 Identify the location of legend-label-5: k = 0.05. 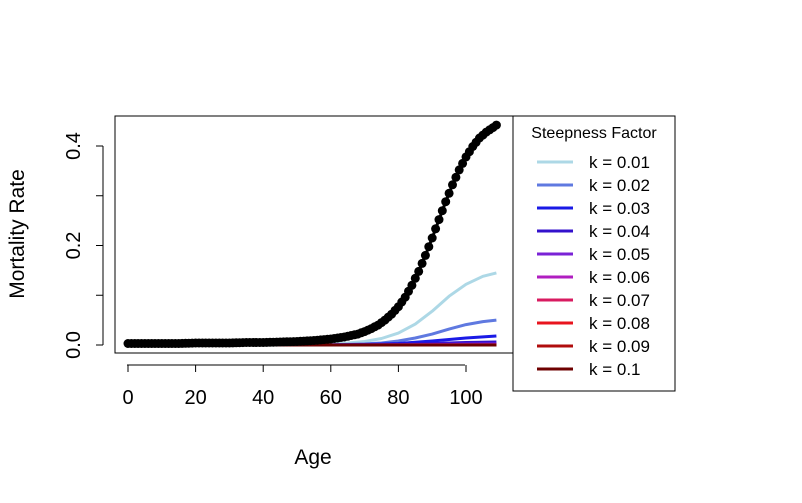
(619, 254).